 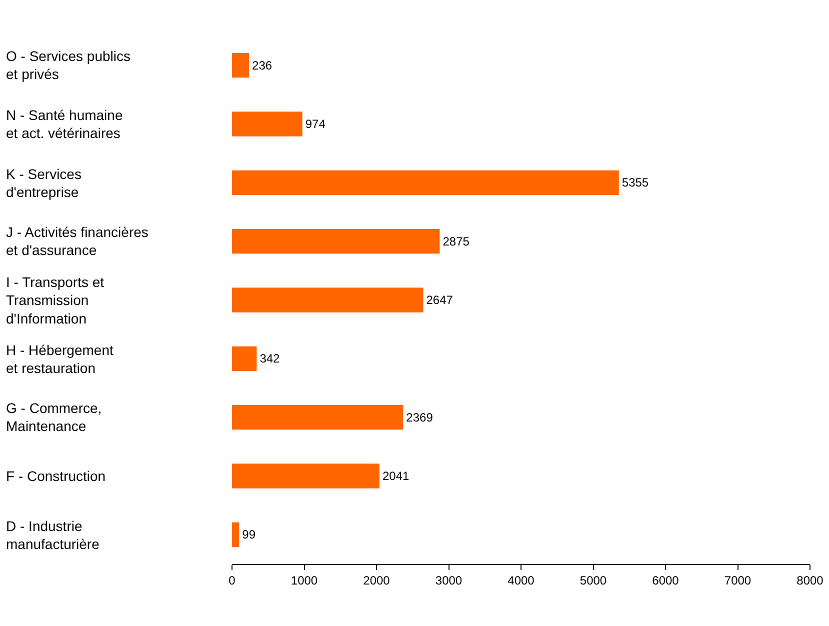 What do you see at coordinates (64, 124) in the screenshot?
I see `y-tick-label: N - Santé humaine et act. vétérinaires` at bounding box center [64, 124].